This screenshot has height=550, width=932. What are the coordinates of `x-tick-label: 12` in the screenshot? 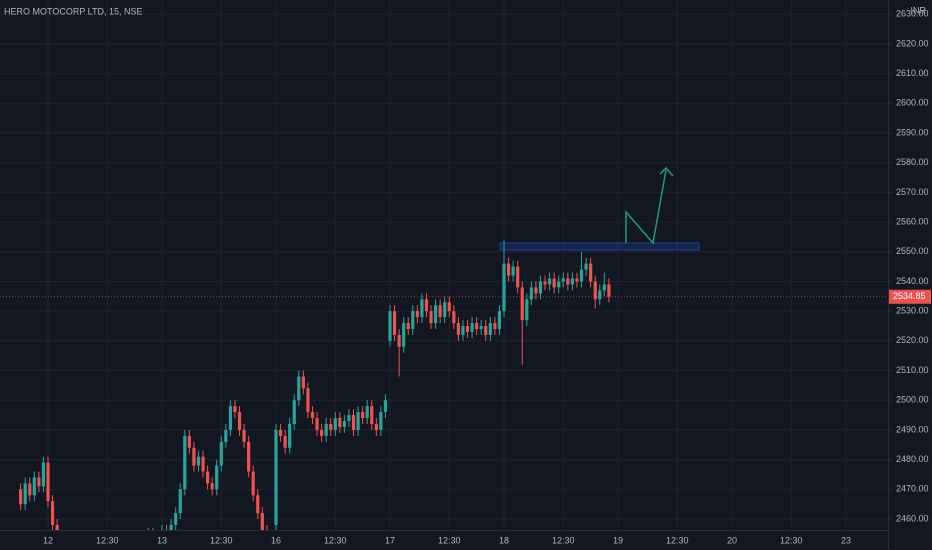 It's located at (48, 540).